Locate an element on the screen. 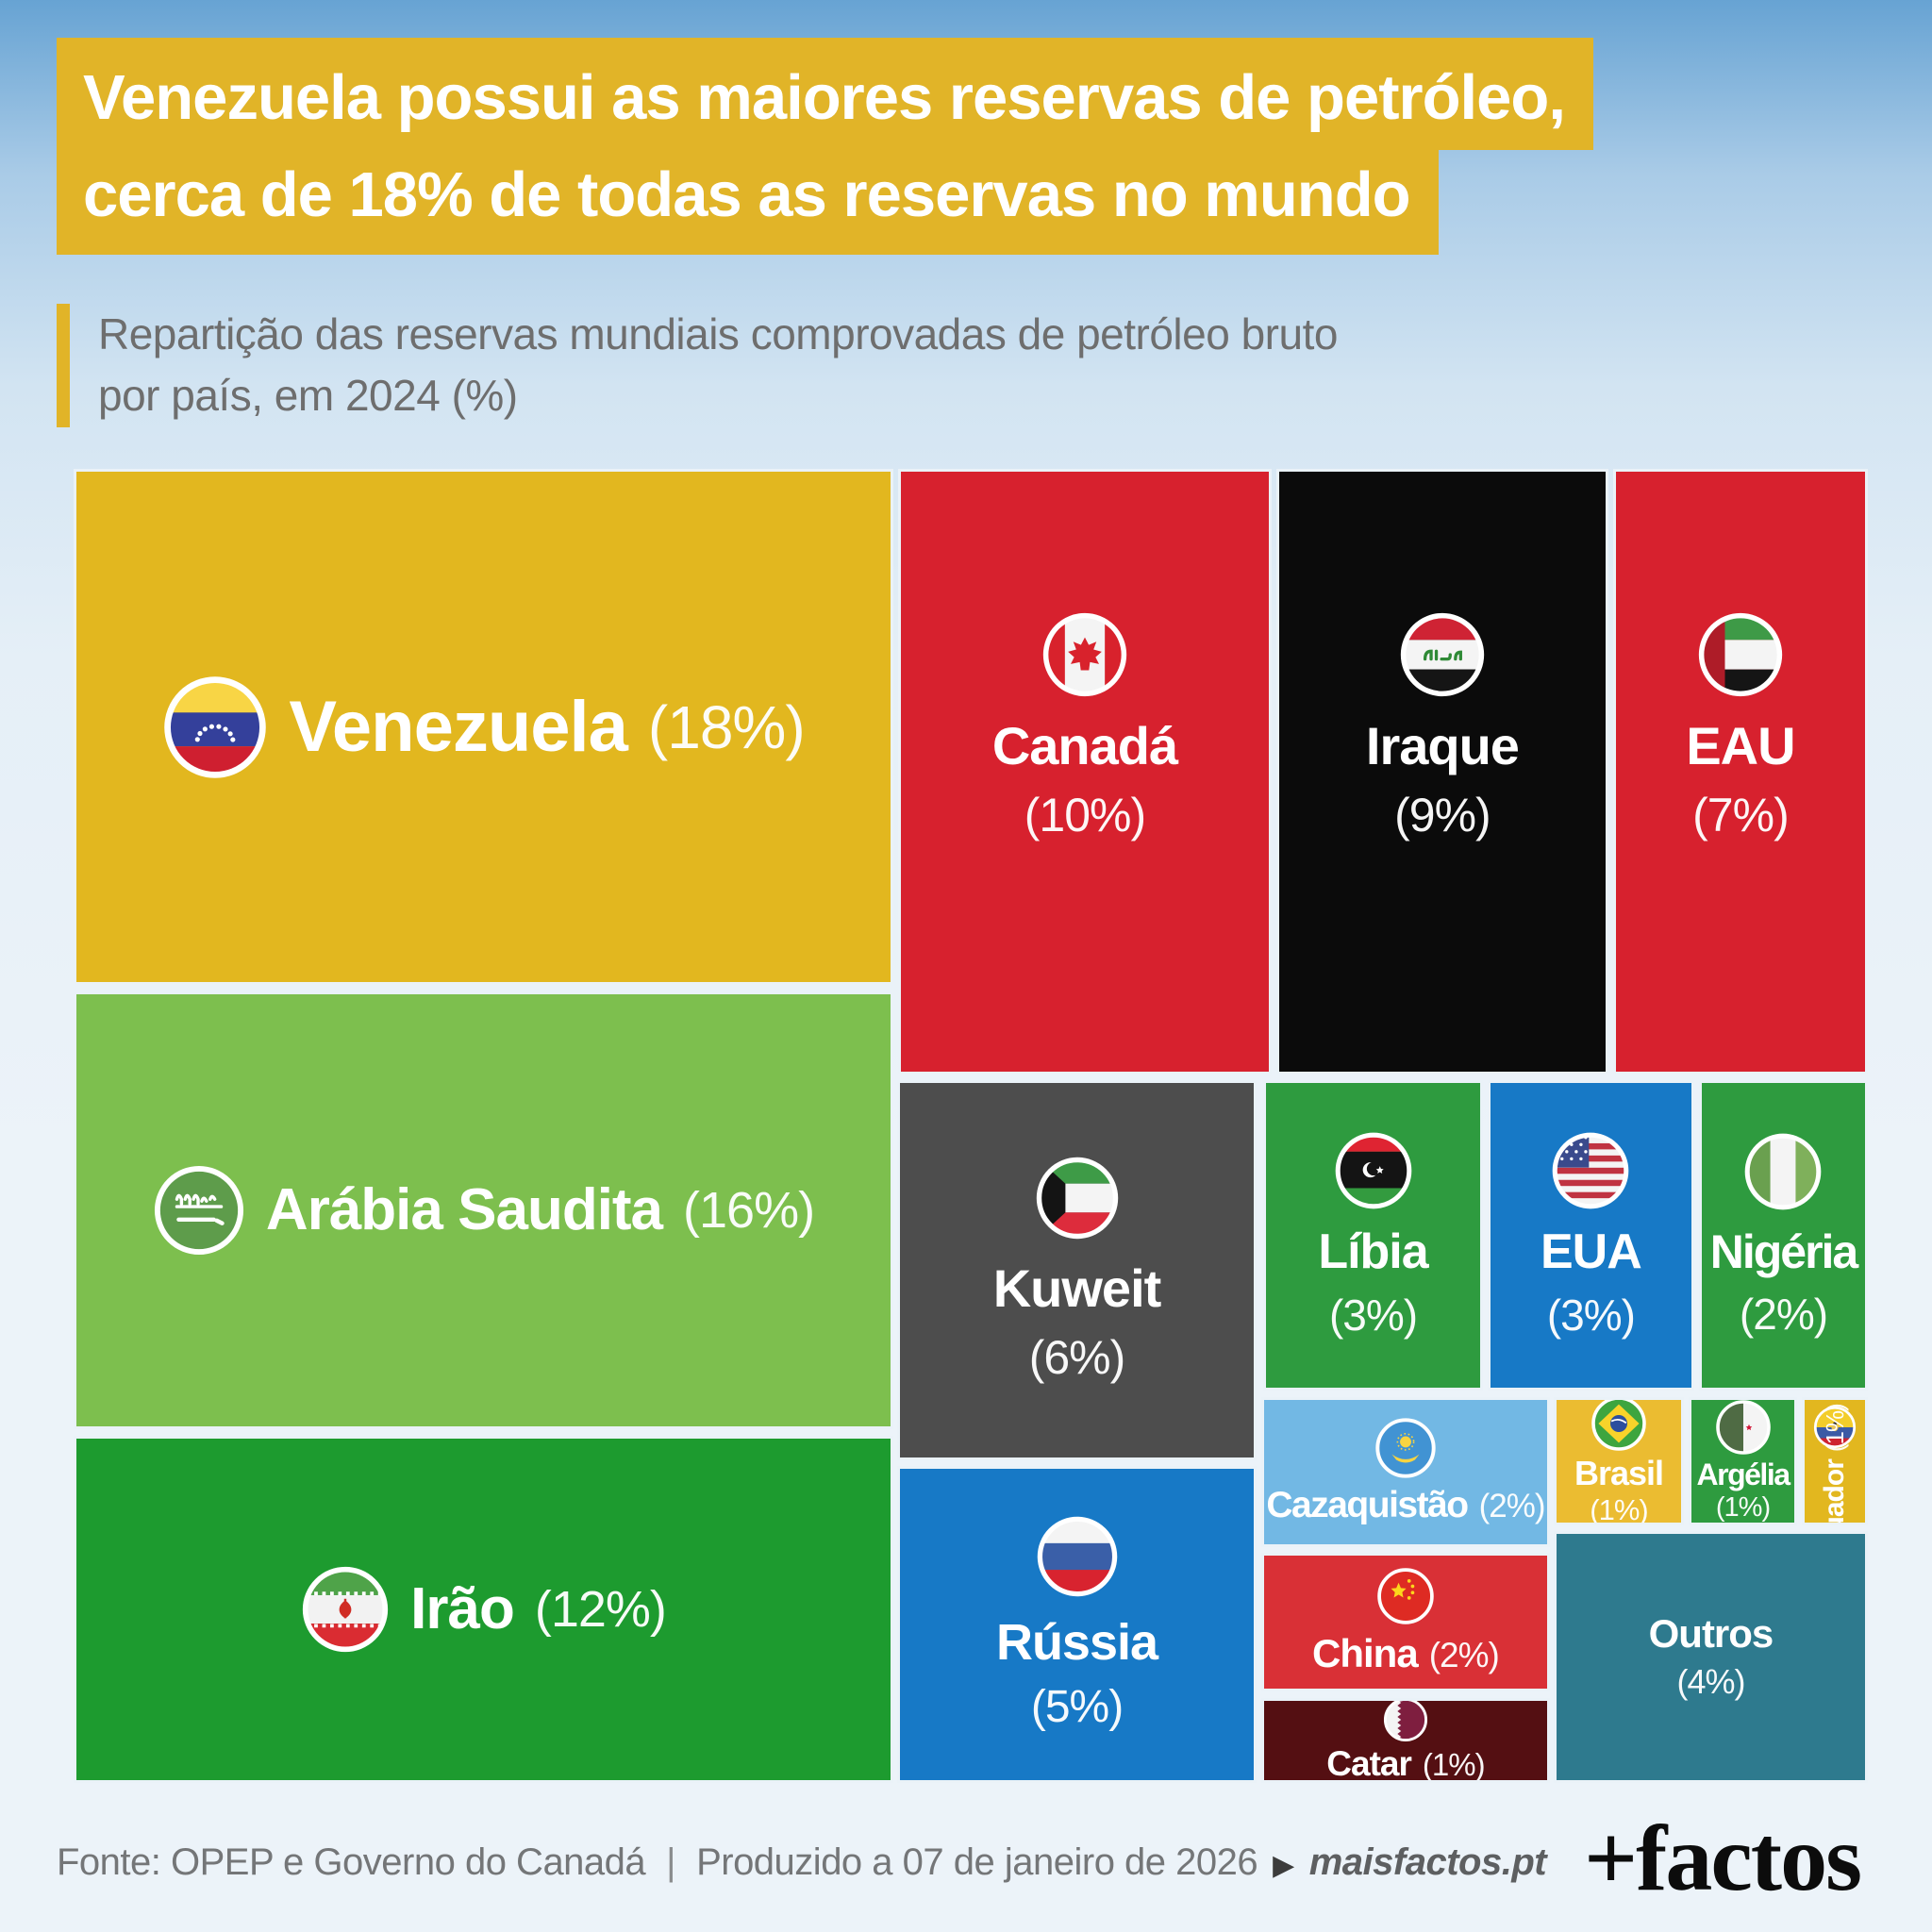 This screenshot has width=1932, height=1932. iran-flag-icon is located at coordinates (345, 1610).